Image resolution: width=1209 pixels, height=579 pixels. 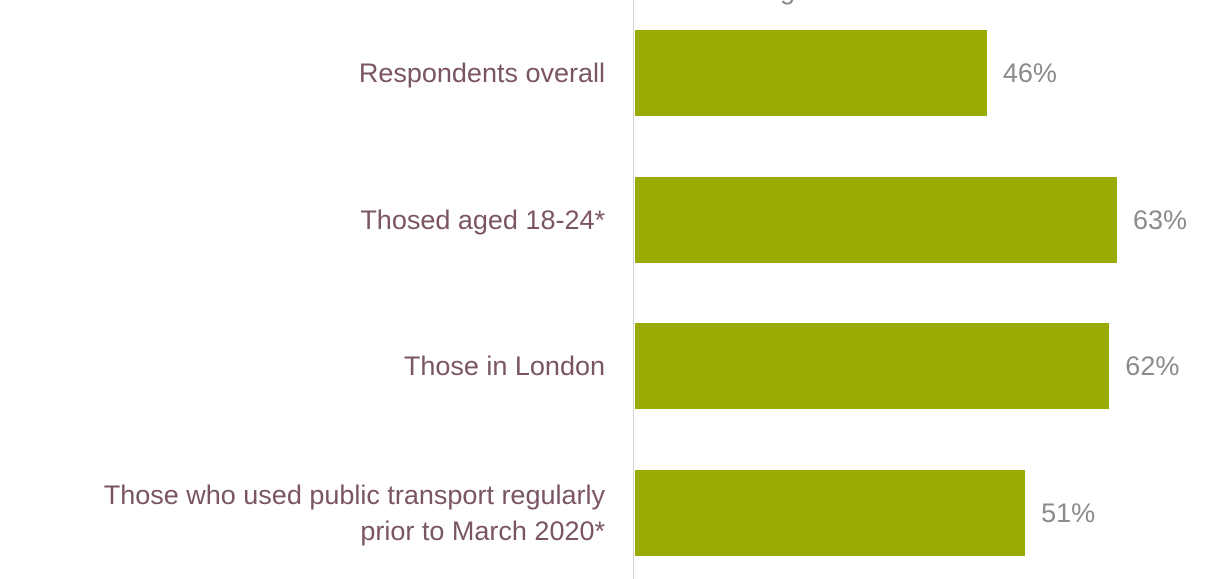 I want to click on category-axis-line, so click(x=633, y=289).